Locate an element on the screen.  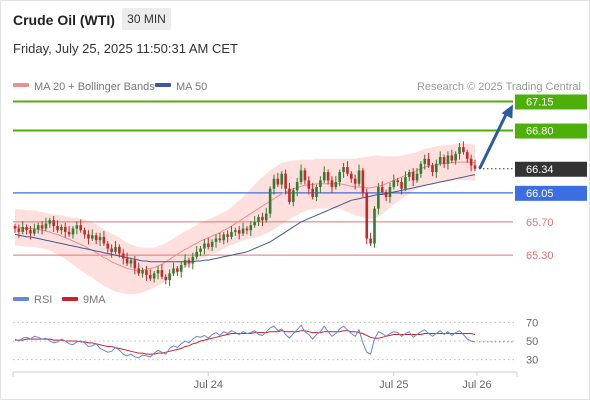
rsi-tick-label-0: 70 is located at coordinates (532, 323).